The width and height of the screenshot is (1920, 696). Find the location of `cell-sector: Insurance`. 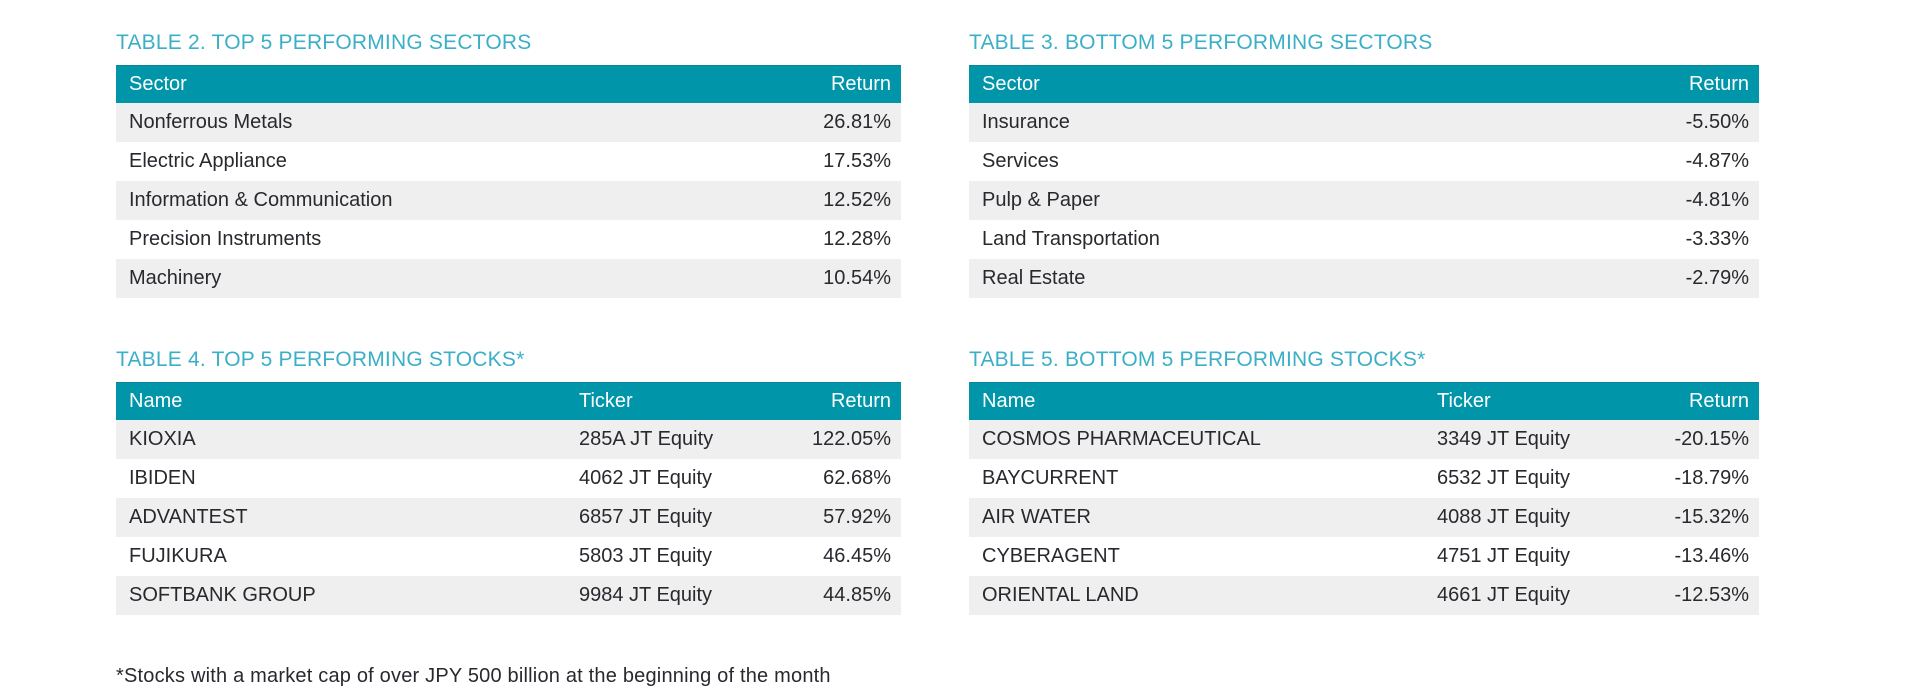

cell-sector: Insurance is located at coordinates (1026, 122).